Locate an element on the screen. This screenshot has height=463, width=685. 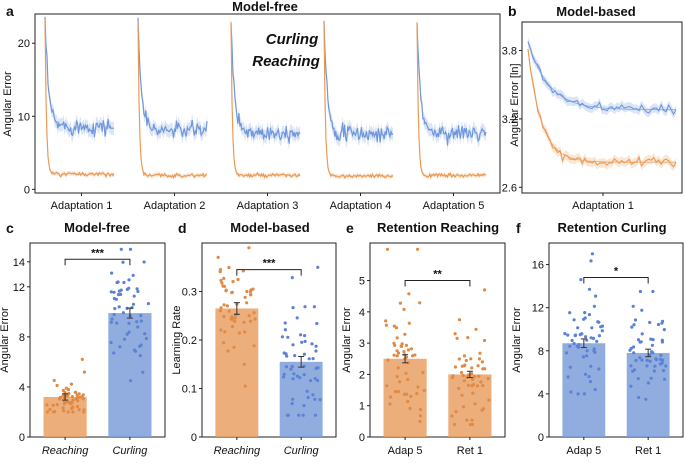
panel-e-xtick-label-2: Ret 1 is located at coordinates (470, 451).